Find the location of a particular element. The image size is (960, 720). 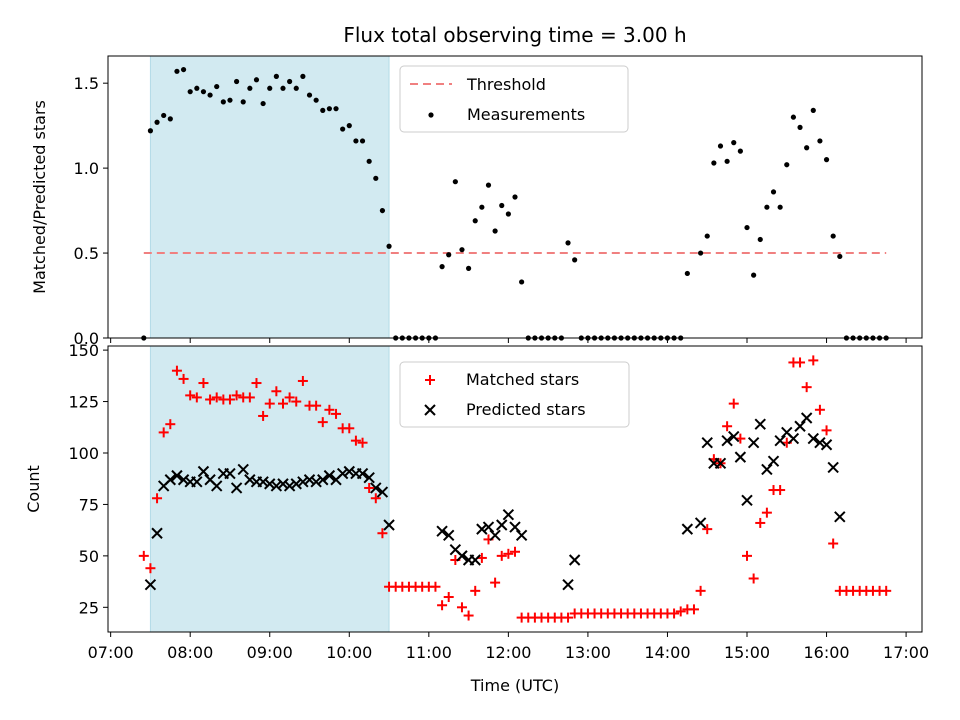

bottom-y-axis-label: Count is located at coordinates (33, 489).